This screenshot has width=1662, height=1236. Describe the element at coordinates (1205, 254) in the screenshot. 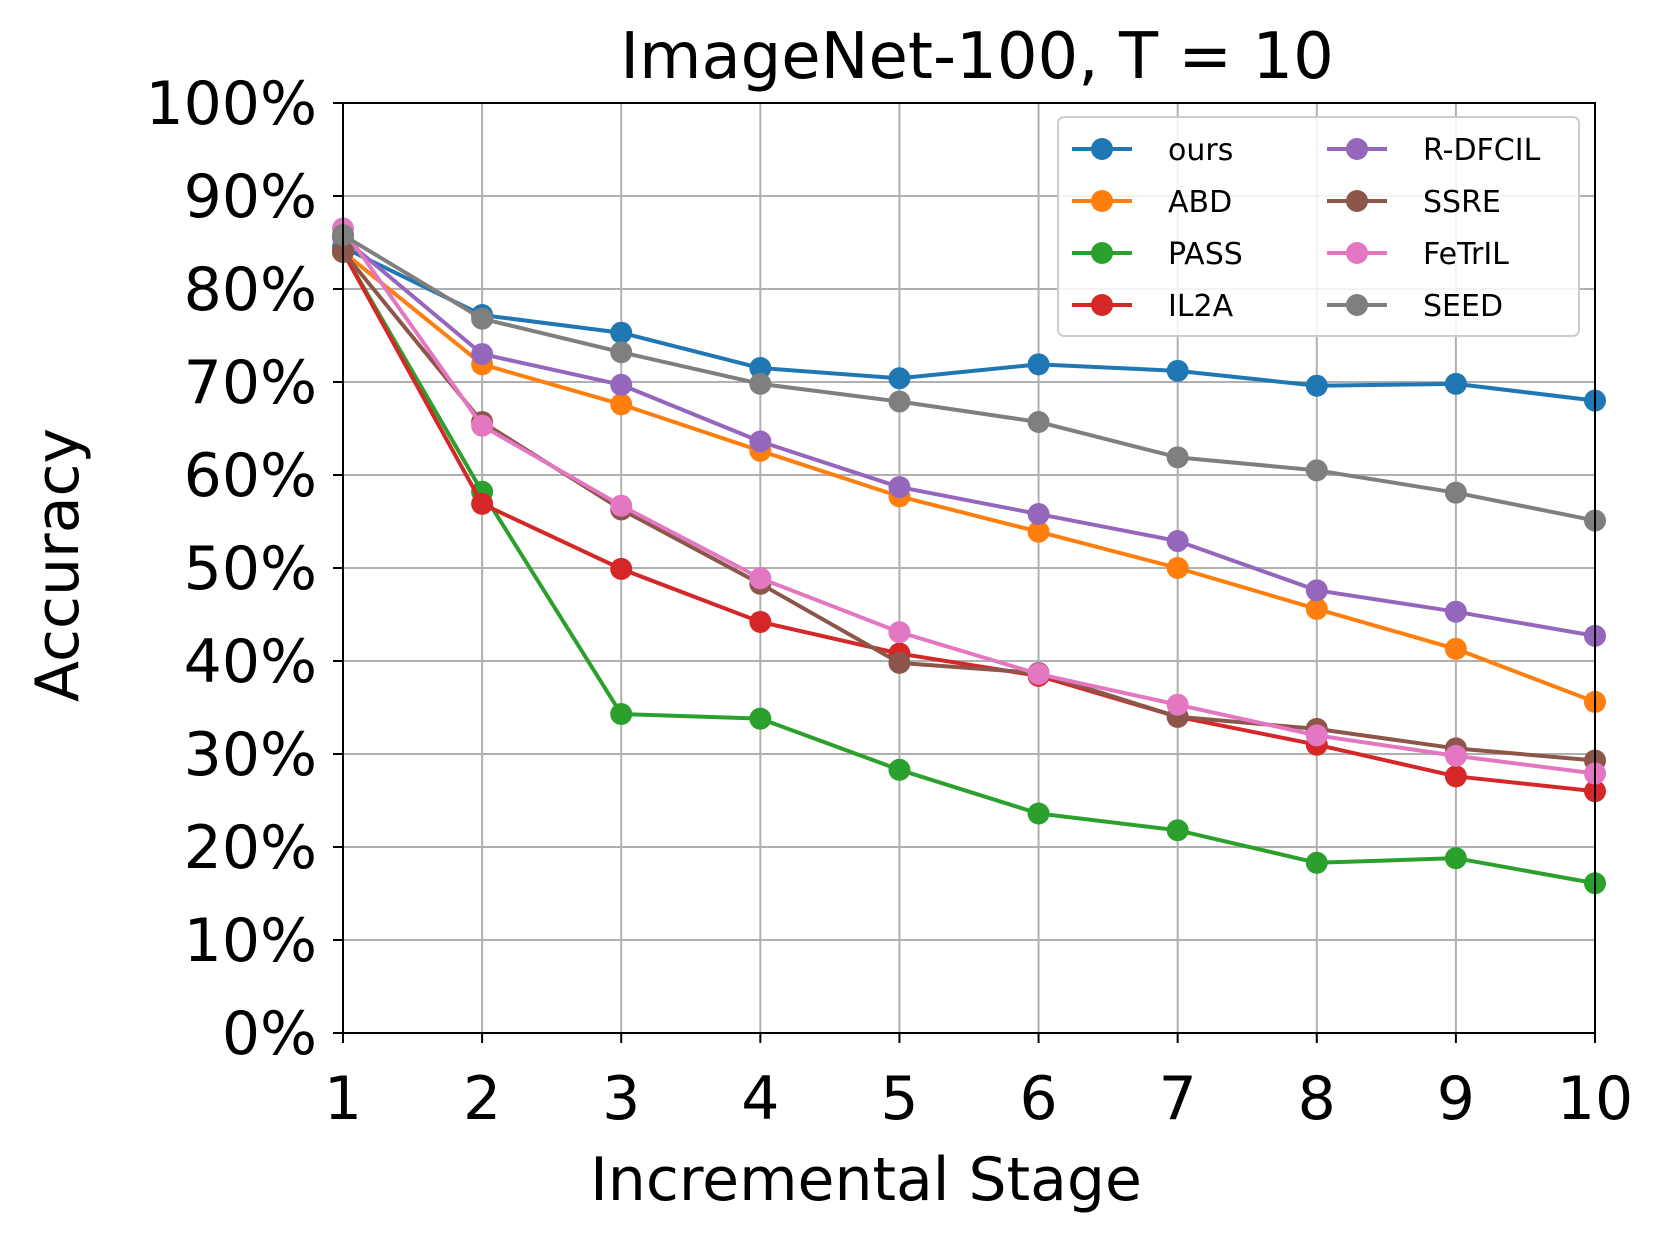

I see `legend-label-pass: PASS` at that location.